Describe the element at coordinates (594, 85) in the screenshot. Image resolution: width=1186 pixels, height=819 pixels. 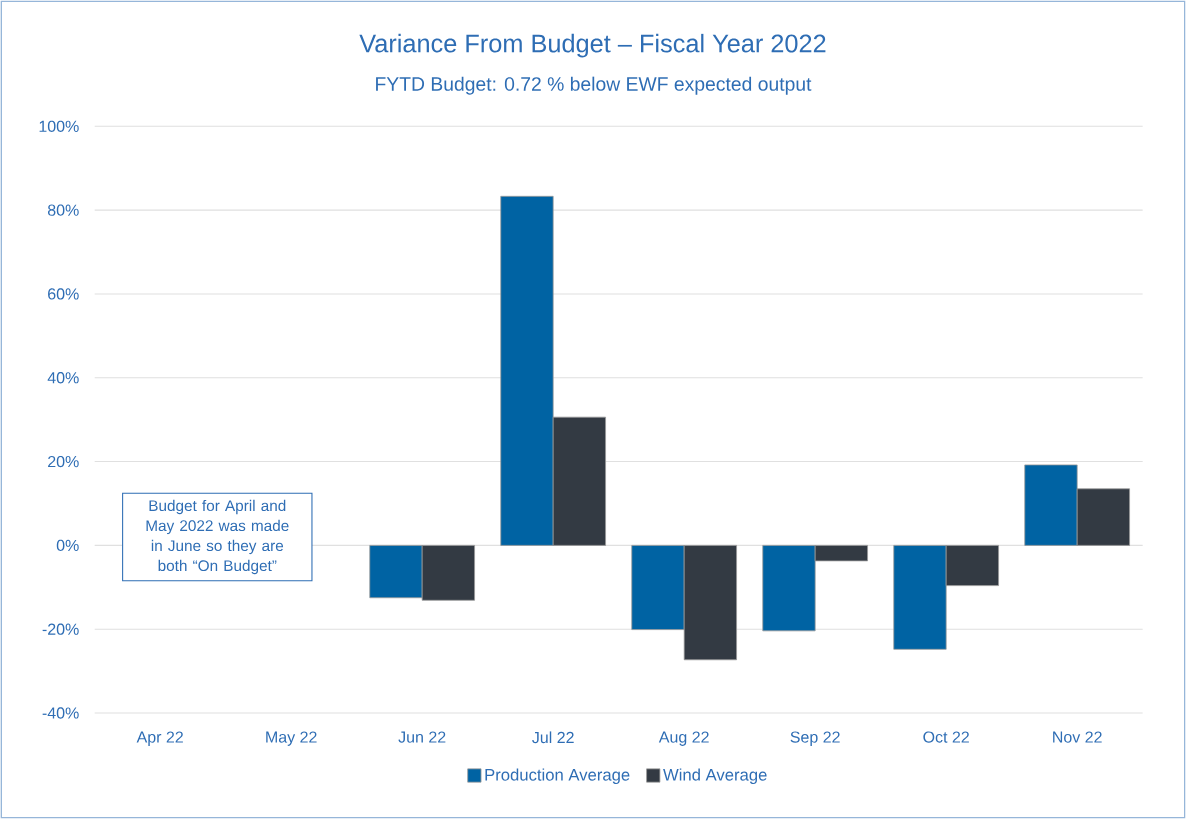
I see `chart-subtitle: FYTD Budget: 0.72 % below EWF expected output` at that location.